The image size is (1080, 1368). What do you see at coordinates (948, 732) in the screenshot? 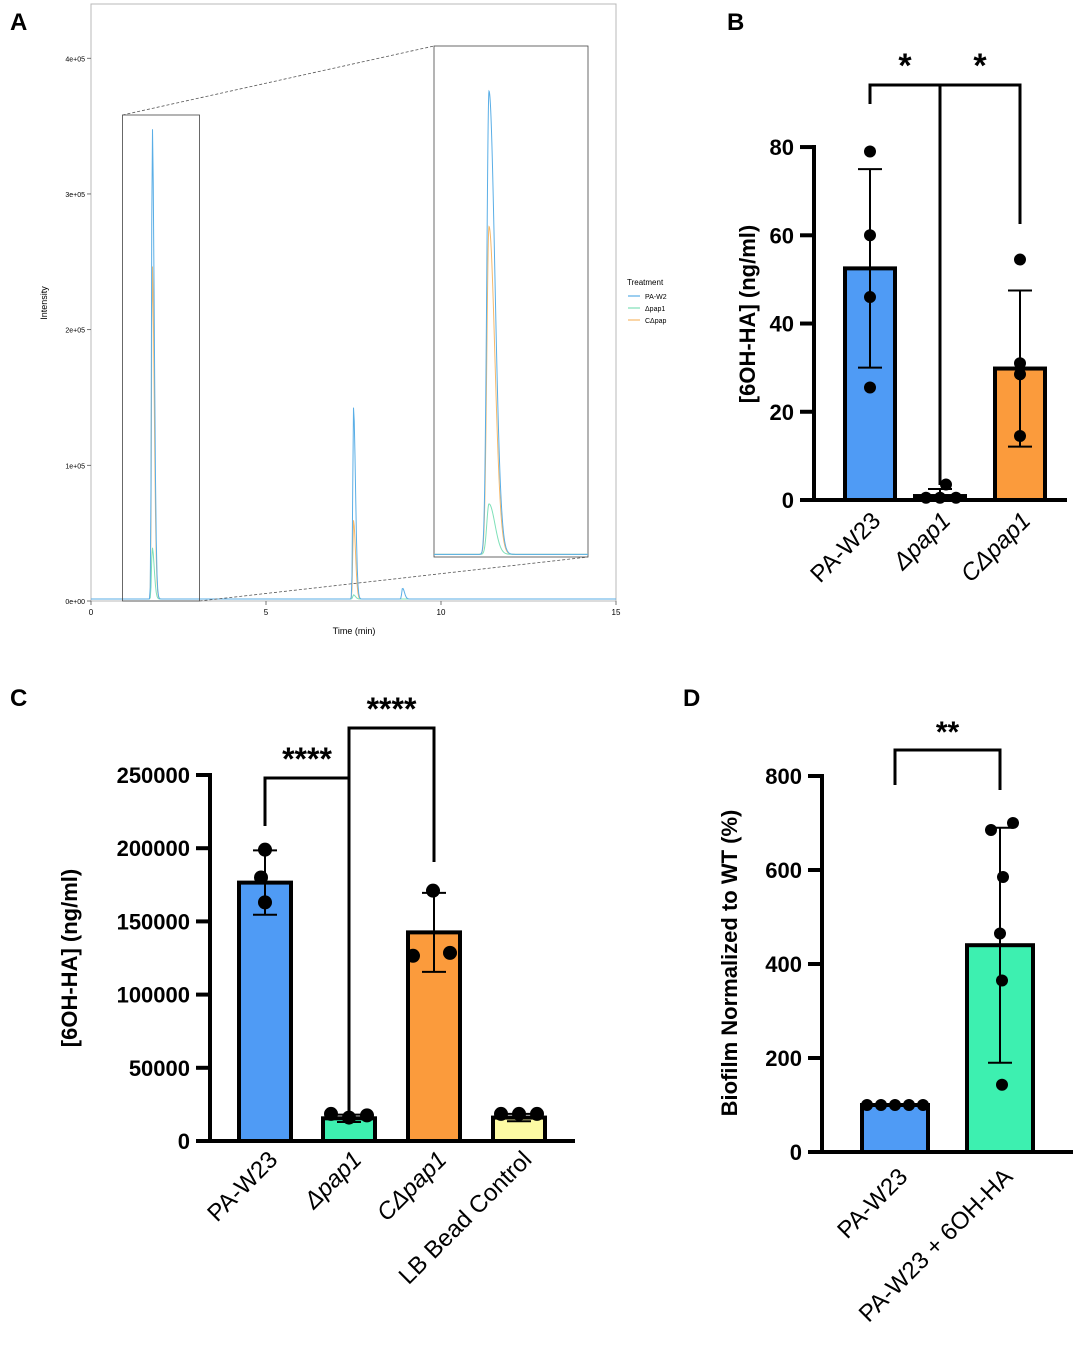
I see `significance-label: **` at bounding box center [948, 732].